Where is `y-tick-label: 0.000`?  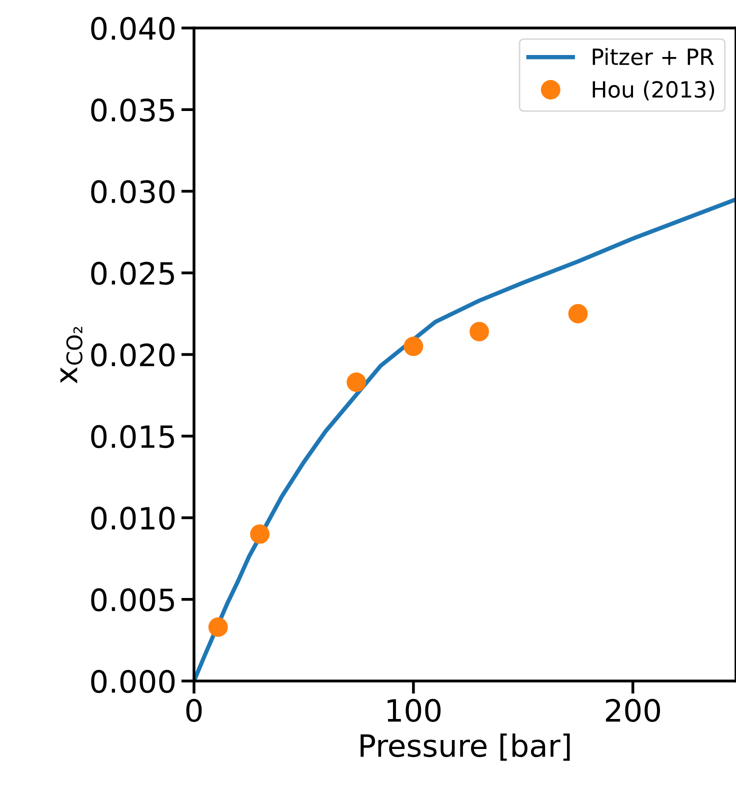
y-tick-label: 0.000 is located at coordinates (133, 682).